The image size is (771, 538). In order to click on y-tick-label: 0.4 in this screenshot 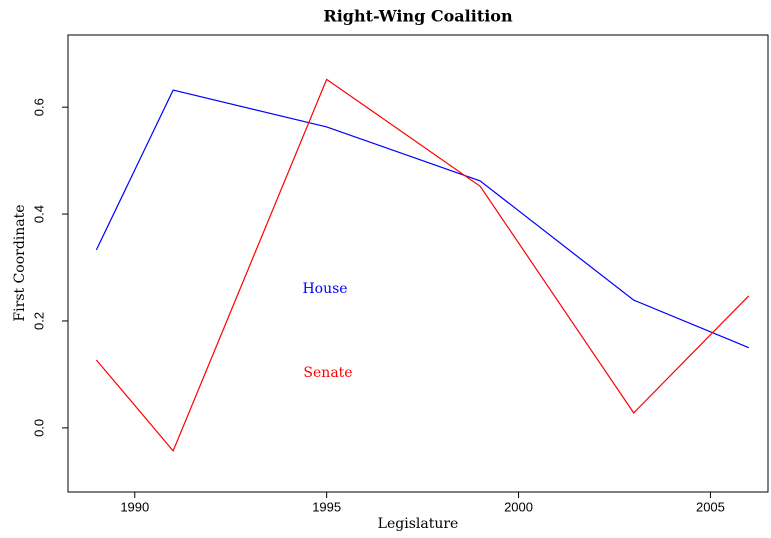, I will do `click(38, 214)`.